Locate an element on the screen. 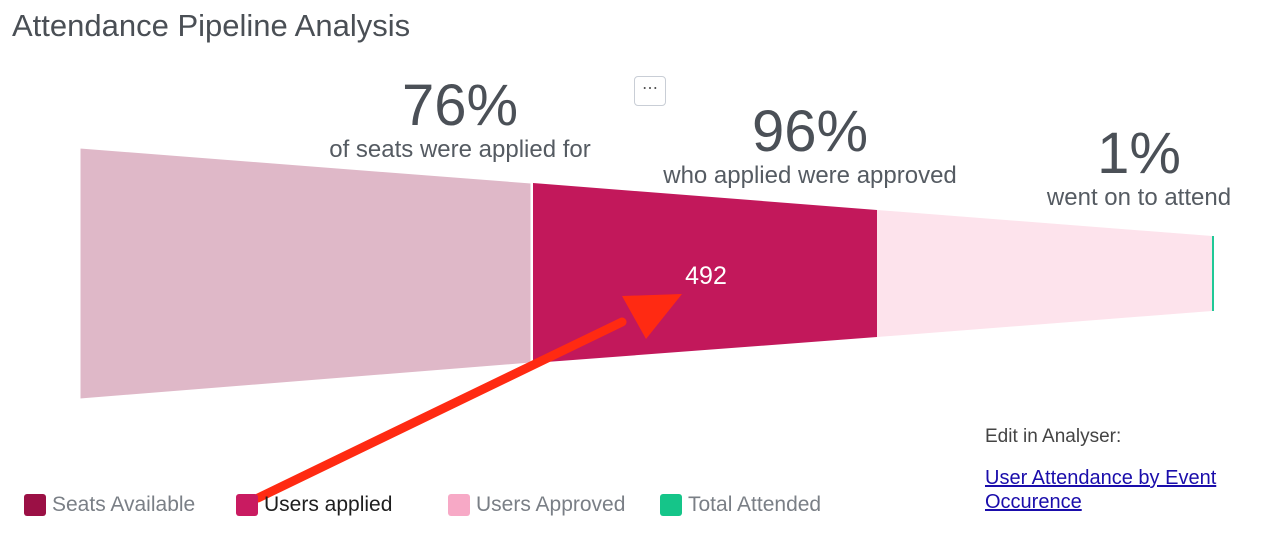 The height and width of the screenshot is (542, 1276). funnel-value-label: 492 is located at coordinates (706, 276).